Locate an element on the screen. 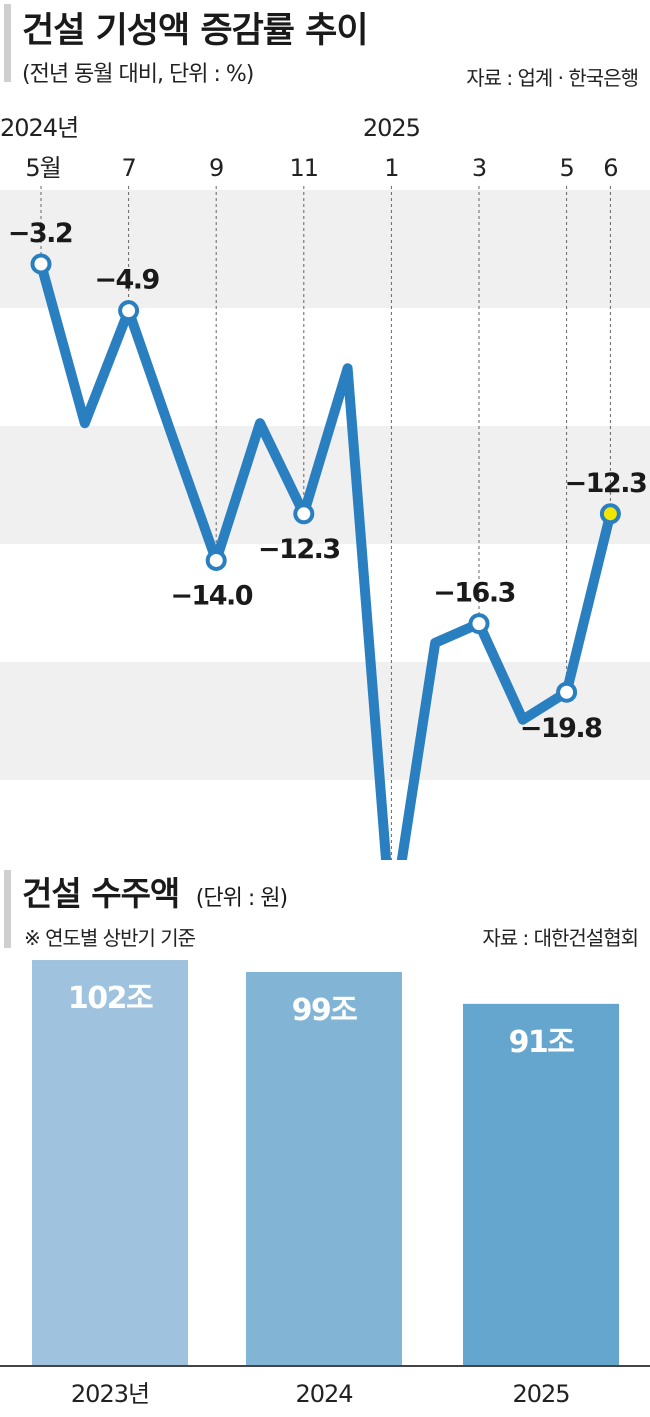 Image resolution: width=650 pixels, height=1417 pixels. line-chart-source: 자료 : 업계 · 한국은행 is located at coordinates (552, 78).